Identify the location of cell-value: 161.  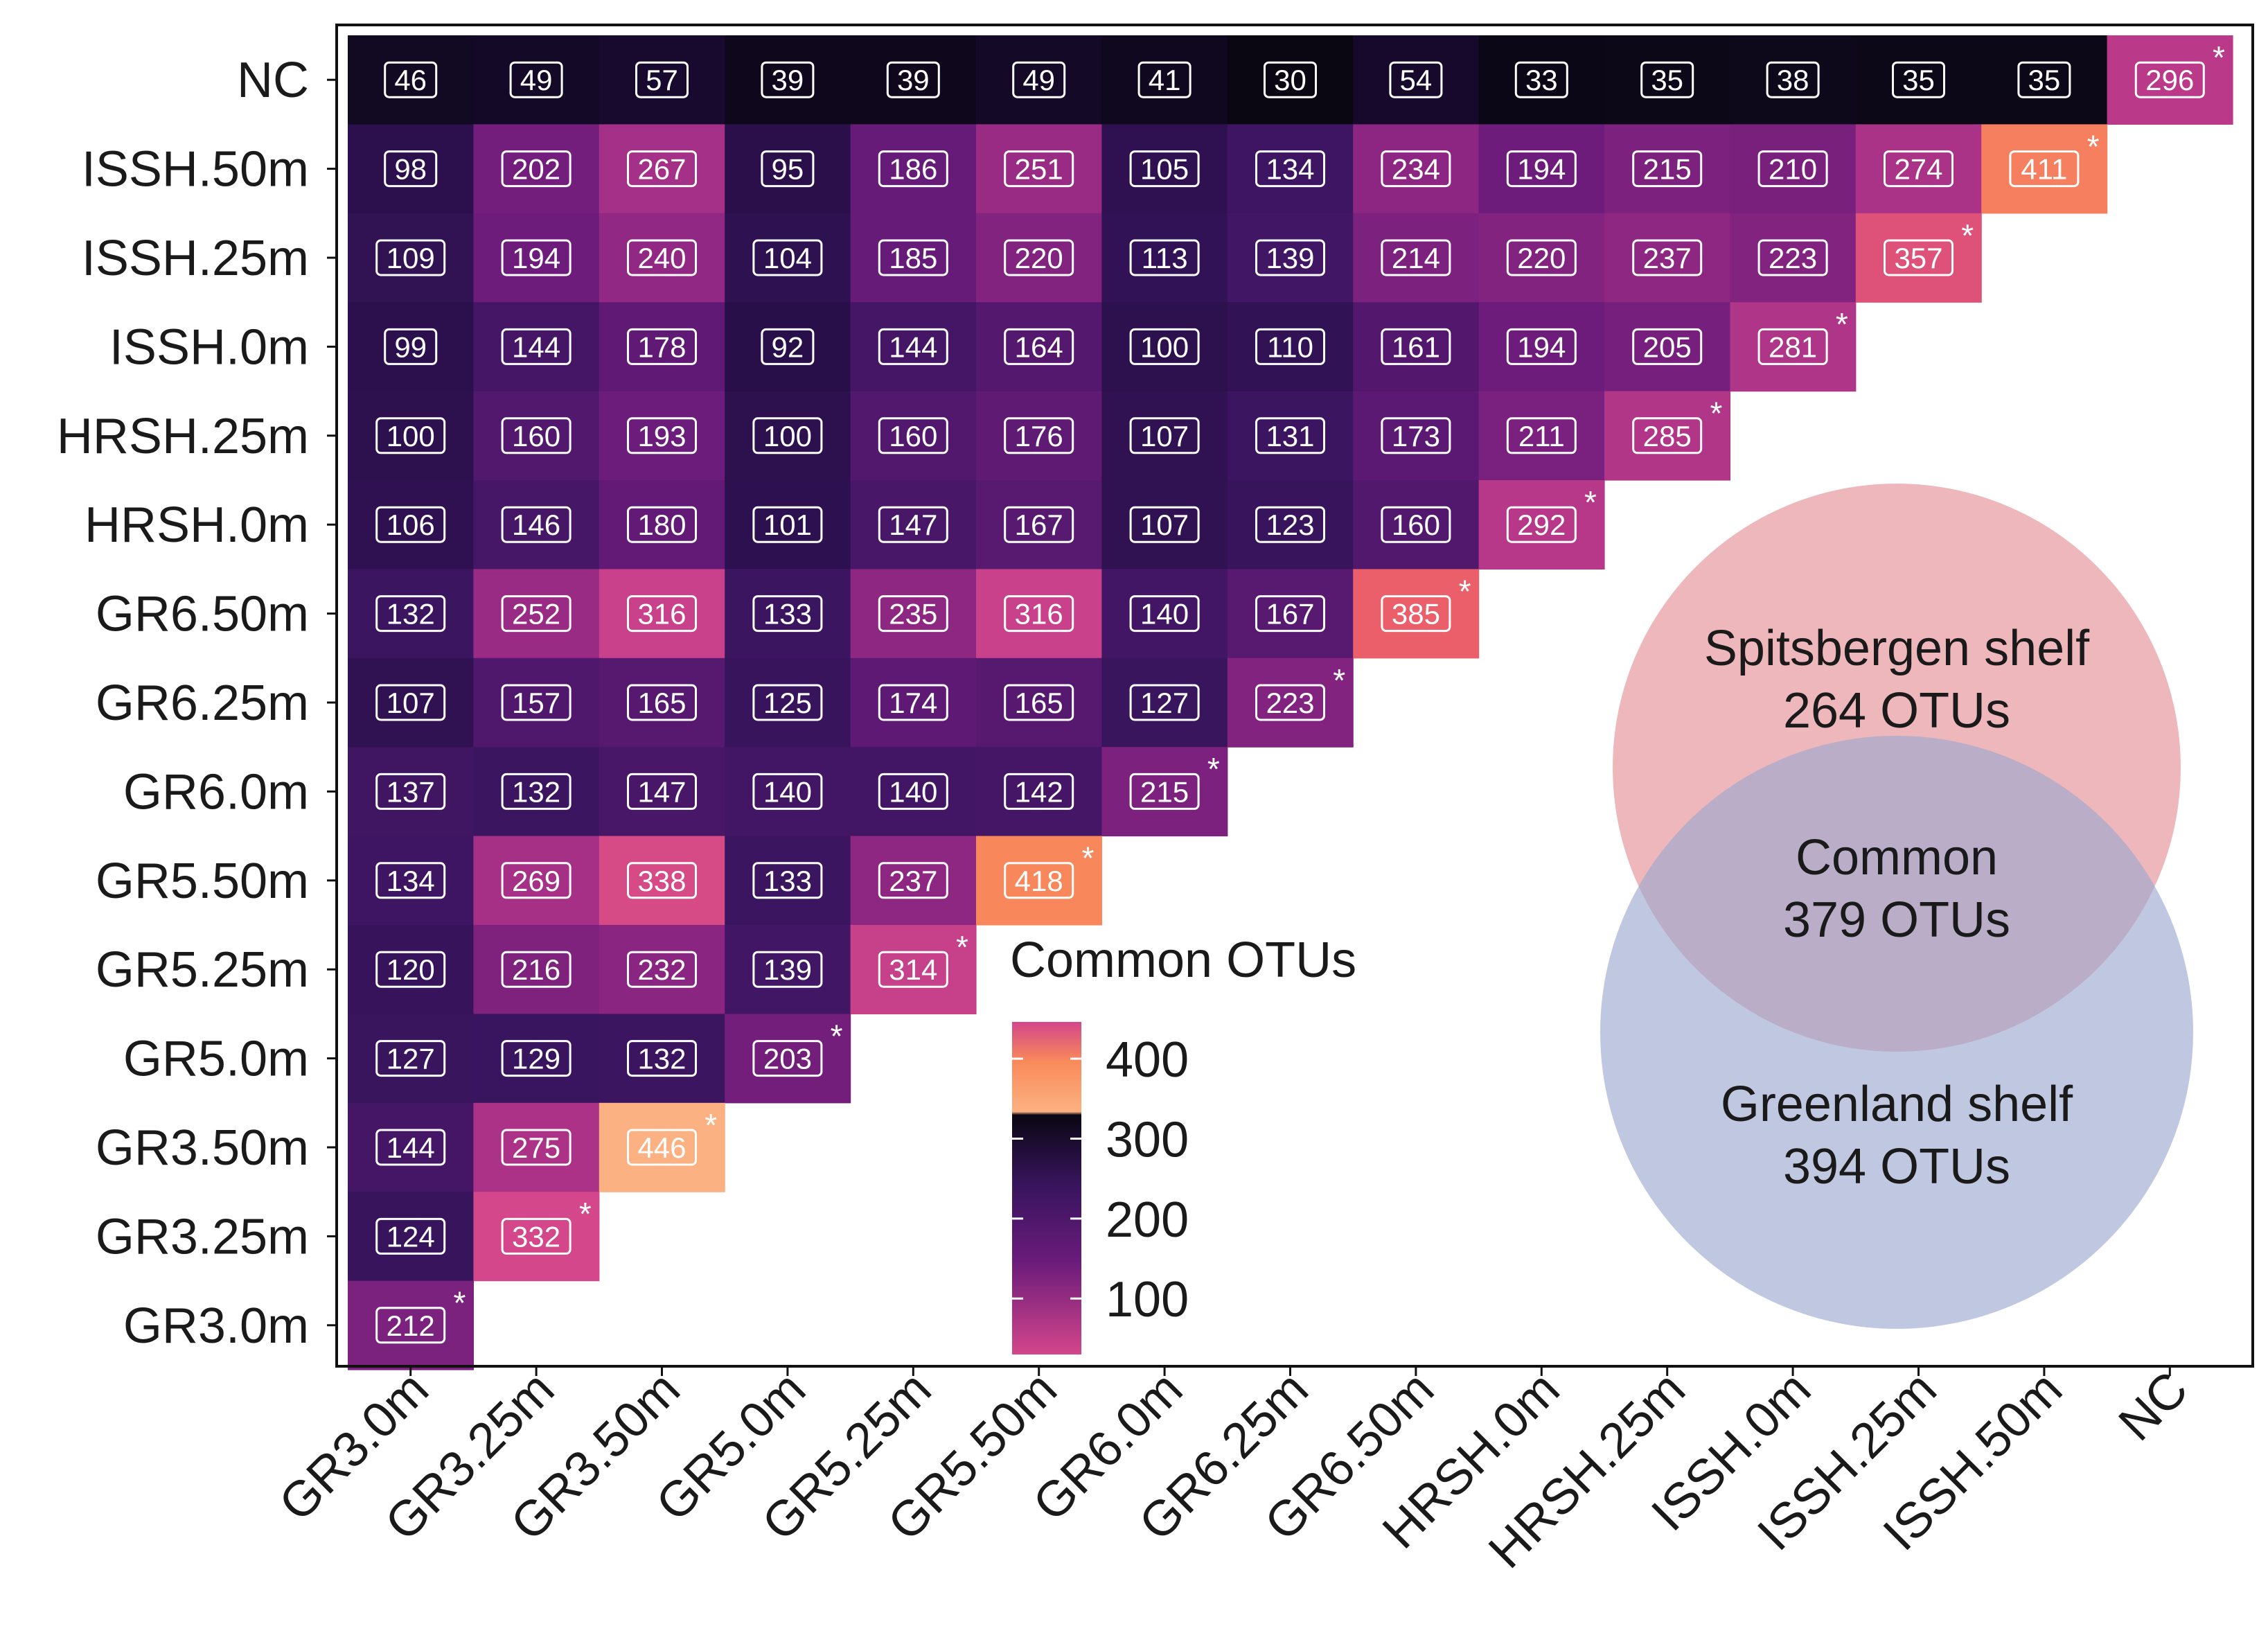
(1416, 346).